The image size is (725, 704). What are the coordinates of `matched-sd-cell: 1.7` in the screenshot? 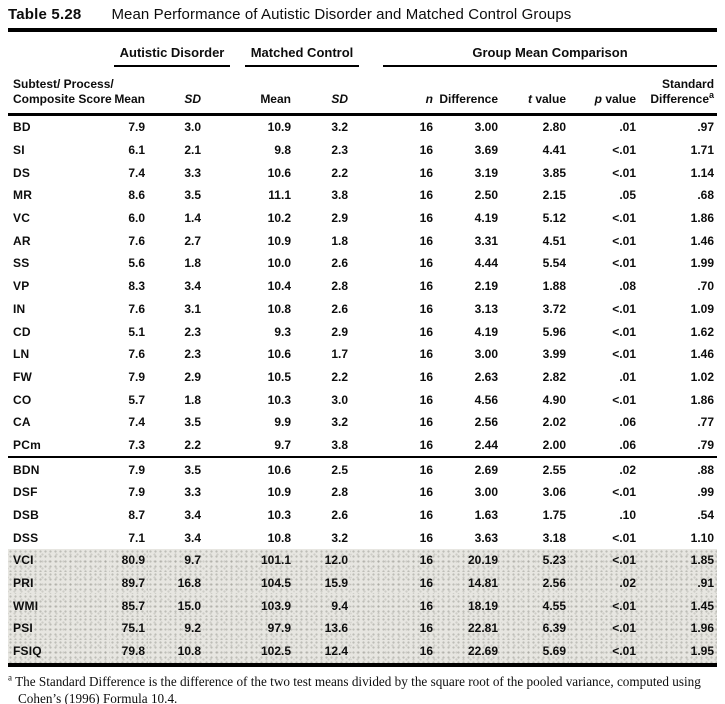 It's located at (339, 354).